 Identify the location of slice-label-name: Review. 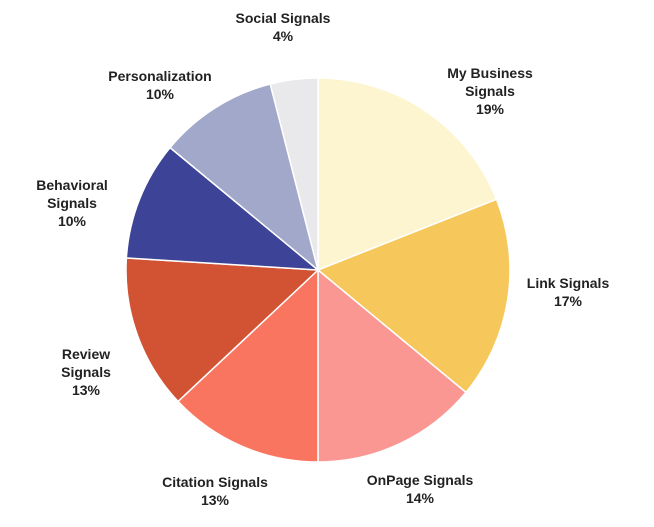
(86, 354).